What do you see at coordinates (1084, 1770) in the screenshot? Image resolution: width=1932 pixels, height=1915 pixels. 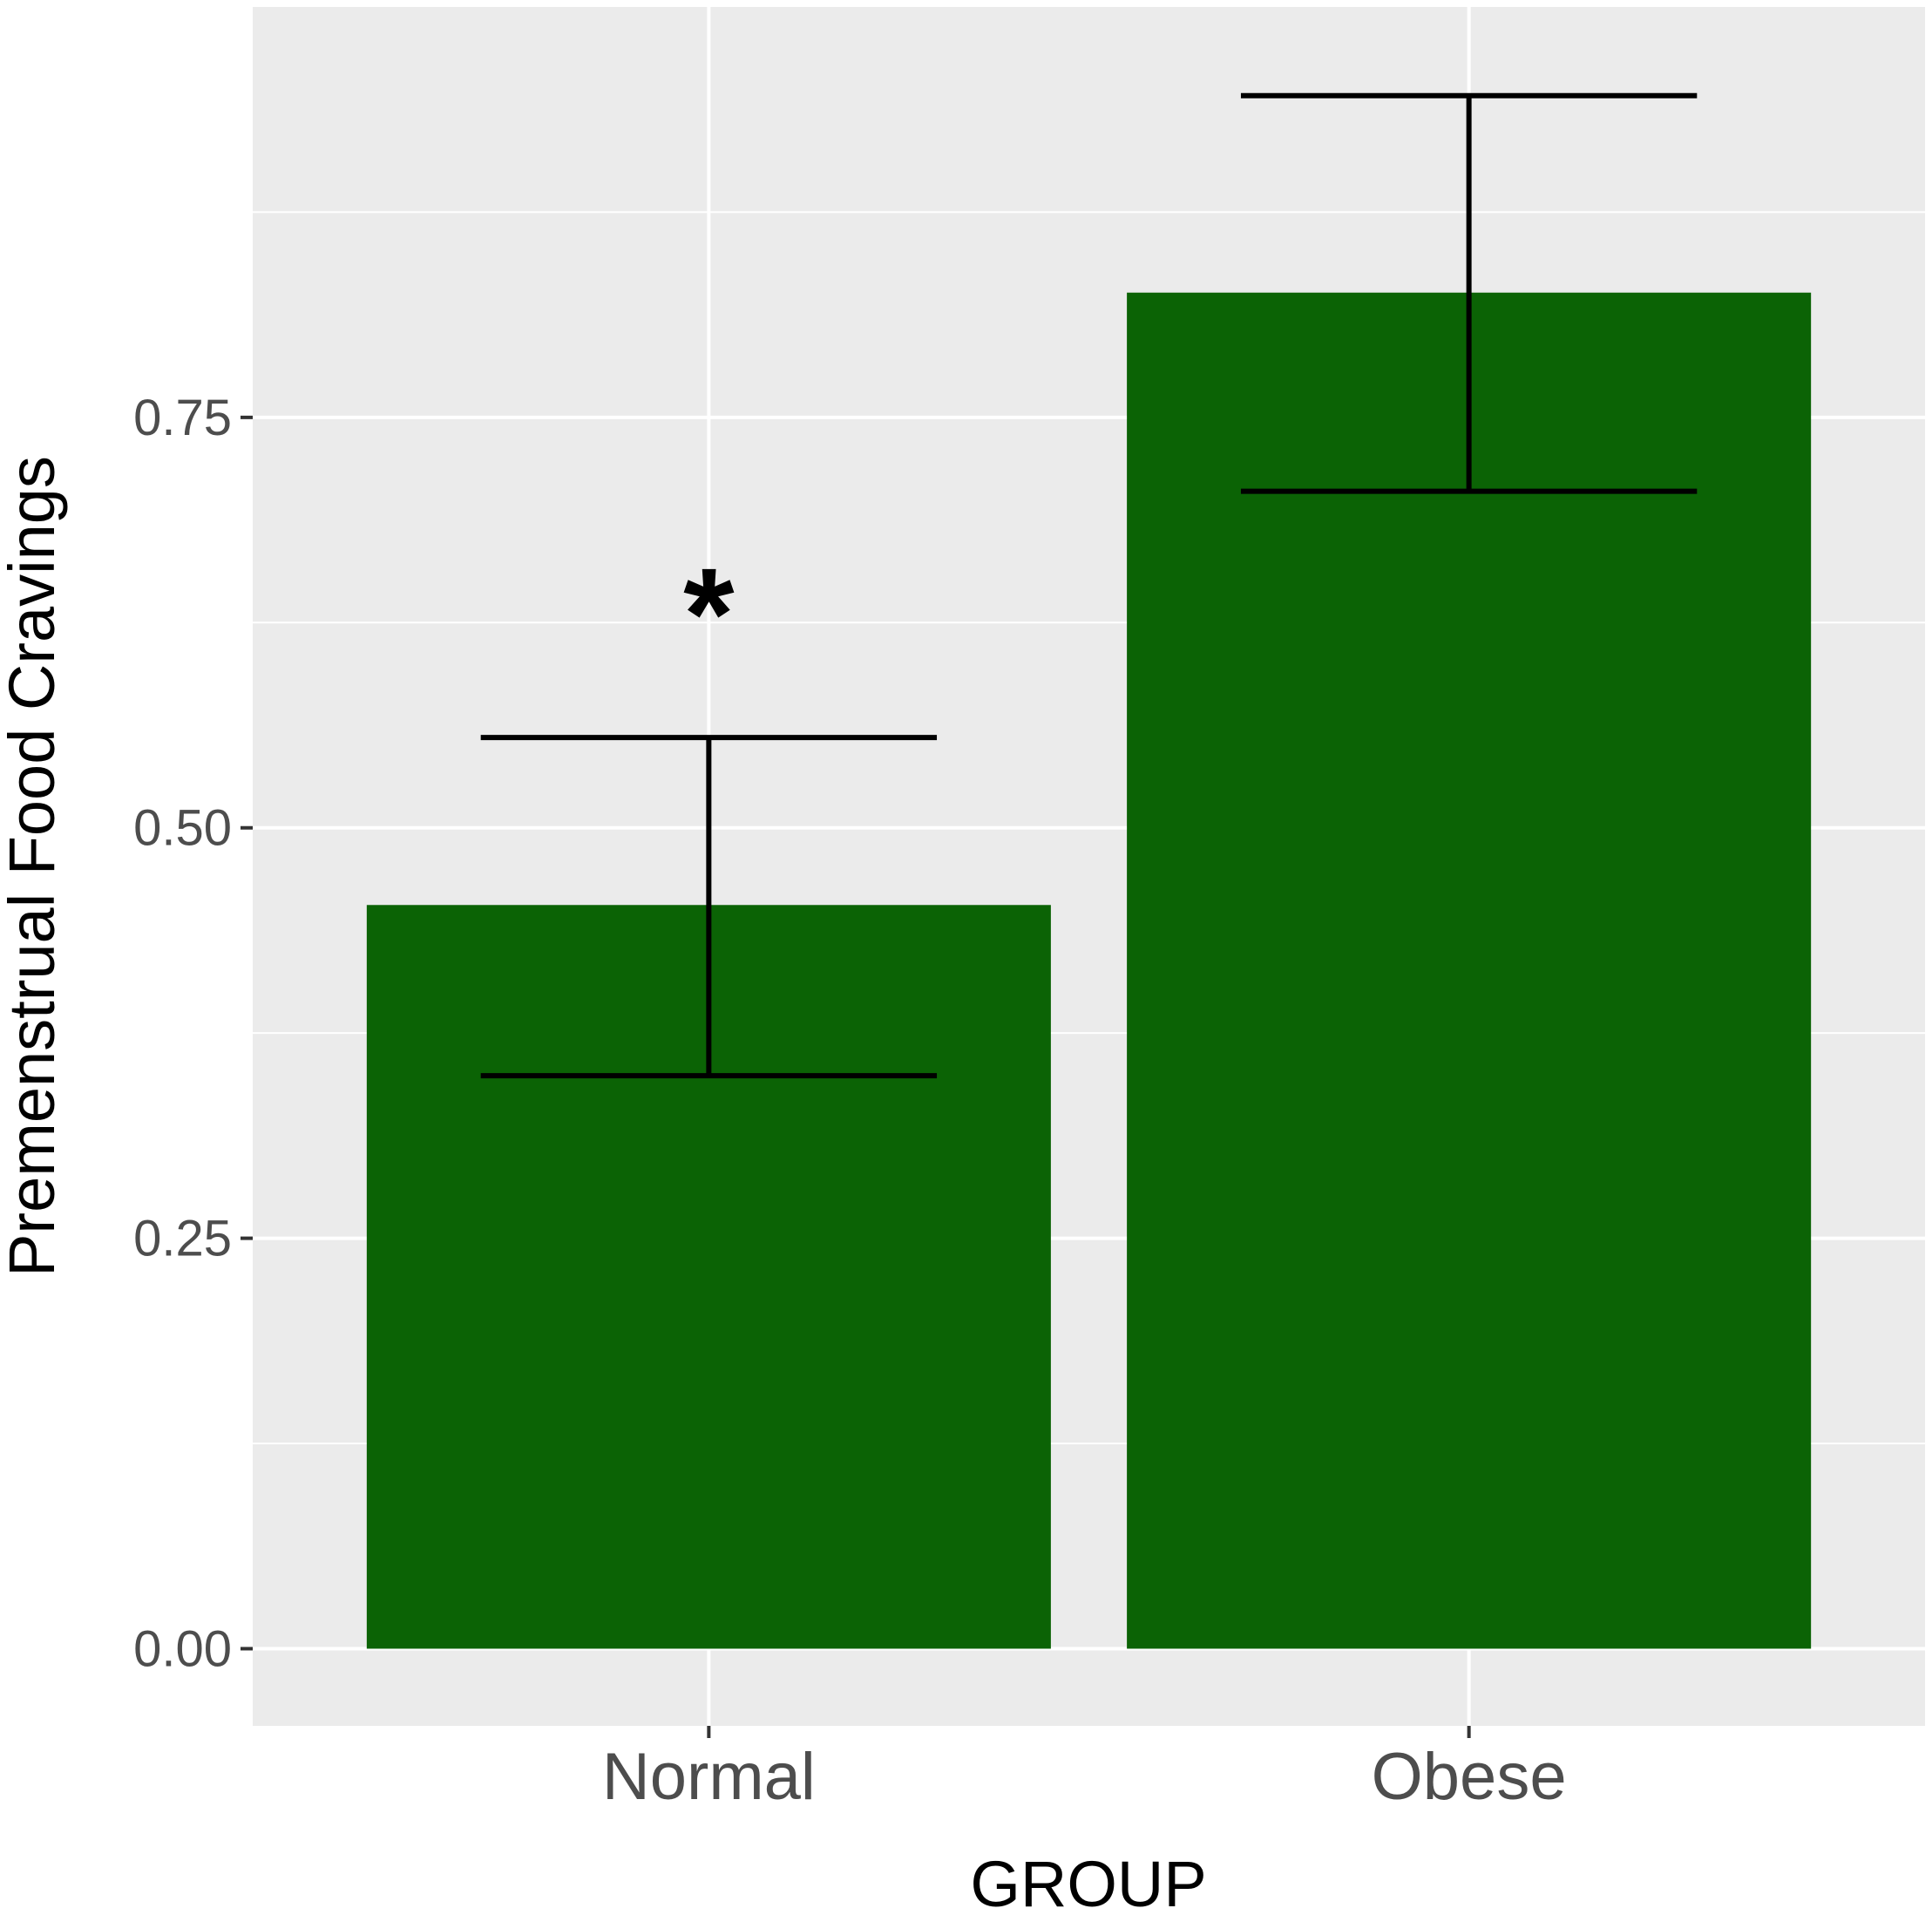 I see `x-axis: Normal Obese` at bounding box center [1084, 1770].